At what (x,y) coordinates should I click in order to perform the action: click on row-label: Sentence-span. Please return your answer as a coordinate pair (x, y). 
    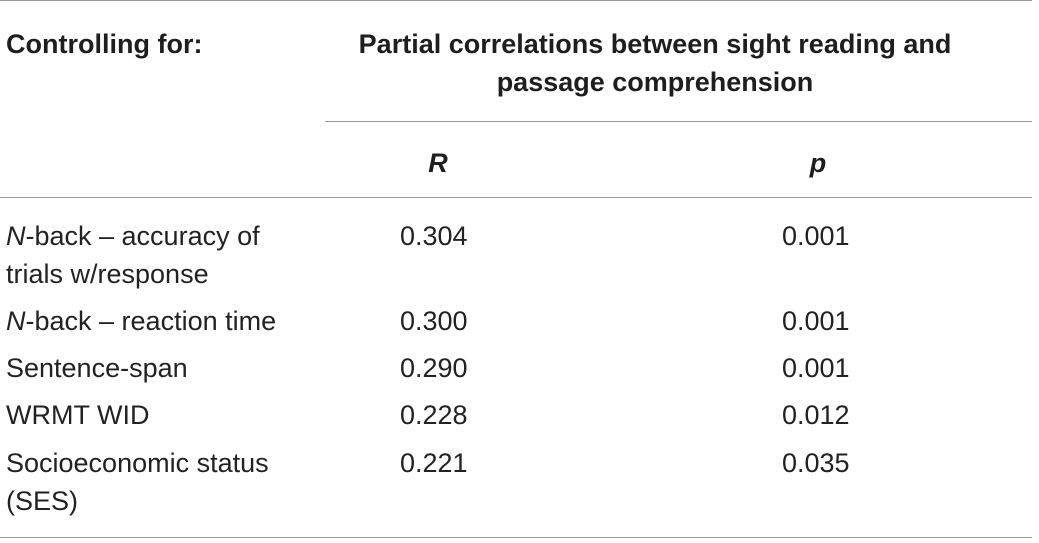
    Looking at the image, I should click on (97, 368).